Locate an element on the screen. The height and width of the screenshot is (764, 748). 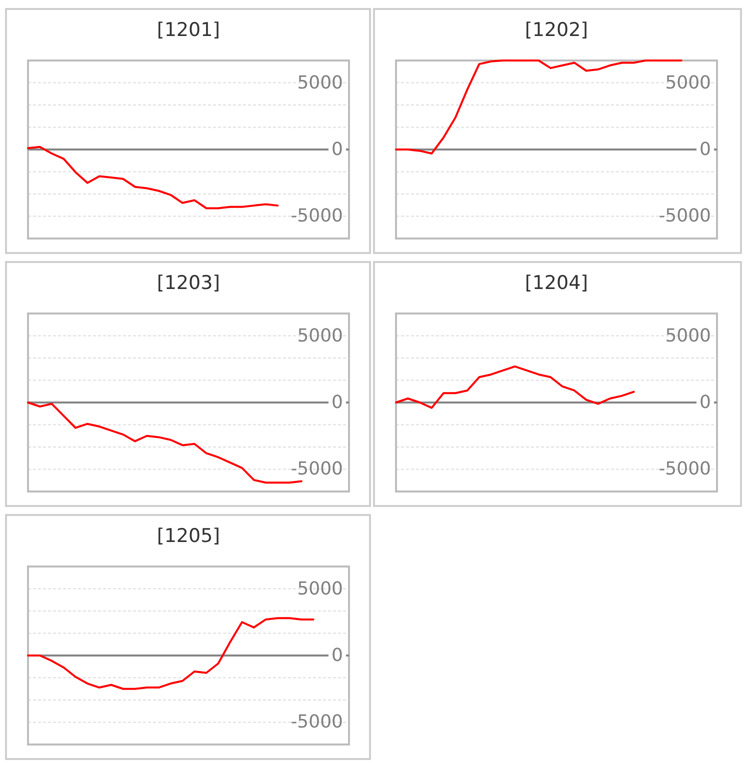
chart-title: [1202] is located at coordinates (556, 30).